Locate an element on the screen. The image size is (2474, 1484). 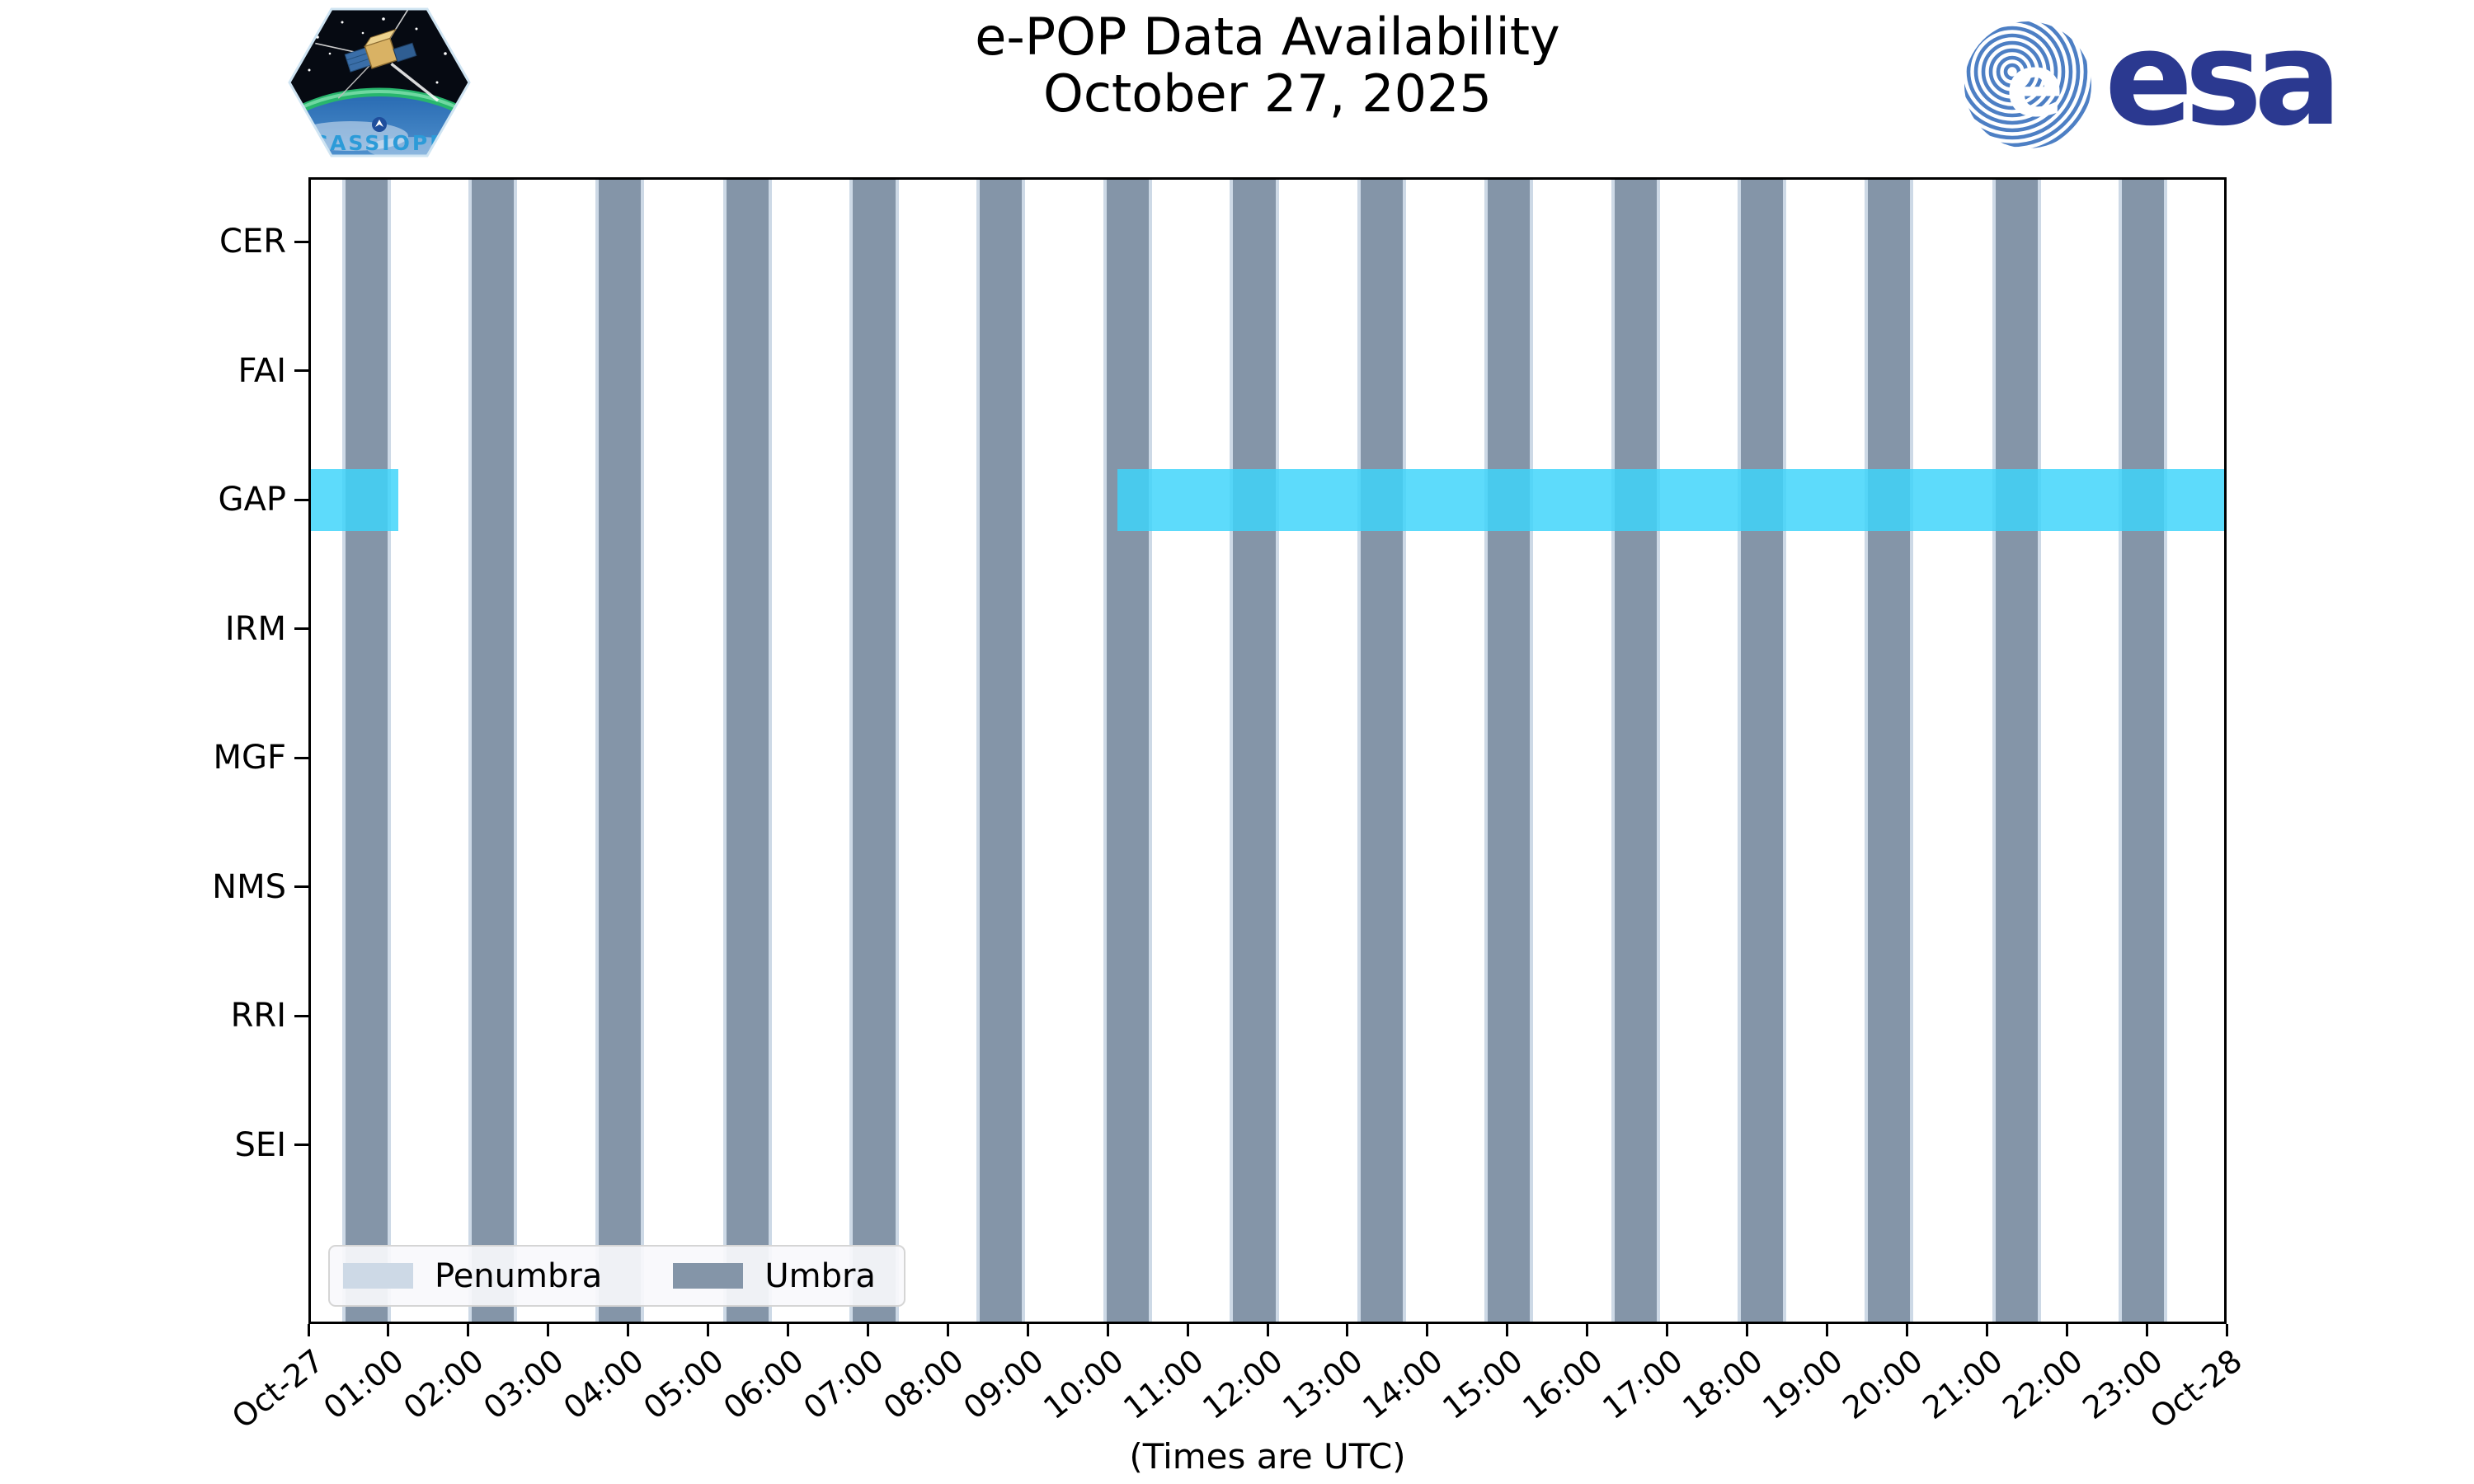
esa-globe-icon: e is located at coordinates (2027, 84).